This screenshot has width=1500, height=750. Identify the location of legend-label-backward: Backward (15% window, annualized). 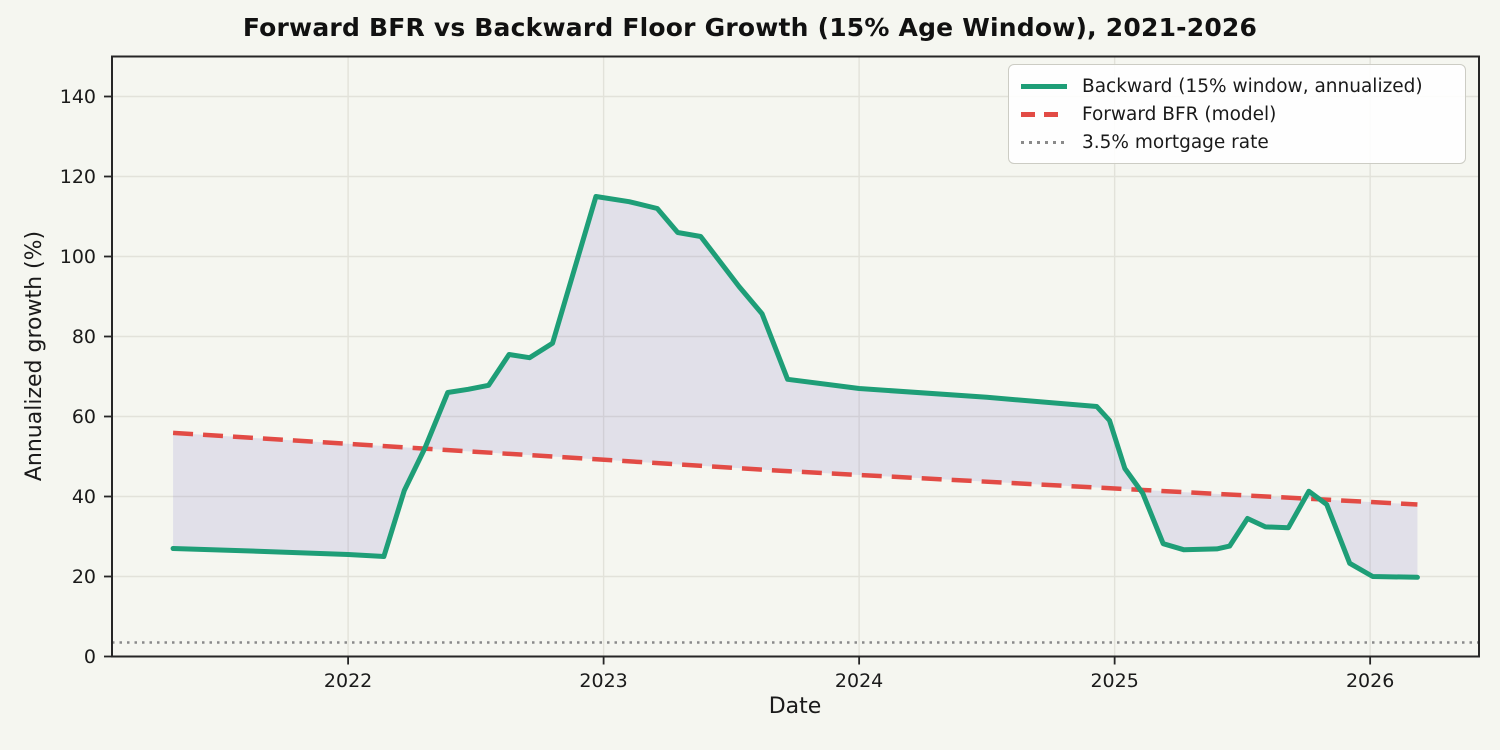
(1252, 86).